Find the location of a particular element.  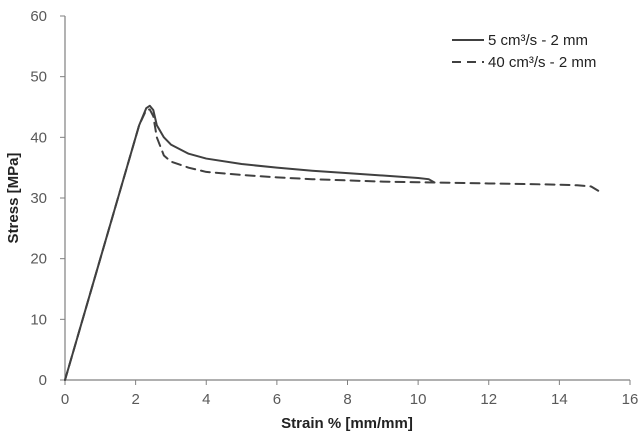

y-tick-labels: 0 10 20 30 40 50 60 is located at coordinates (47, 198).